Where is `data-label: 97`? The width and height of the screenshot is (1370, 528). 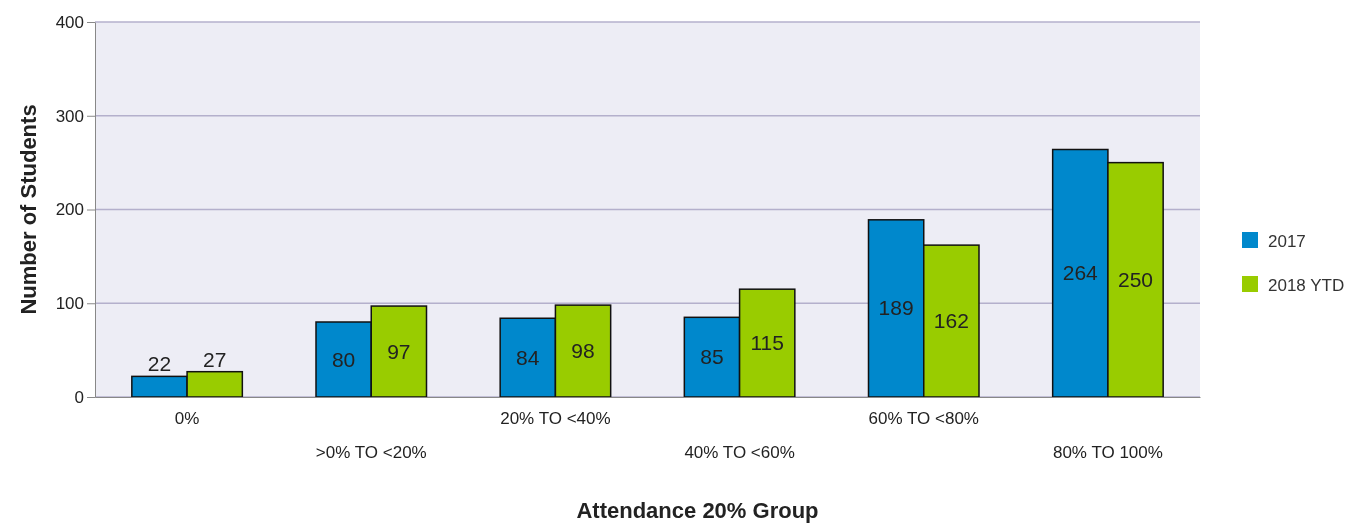 data-label: 97 is located at coordinates (399, 351).